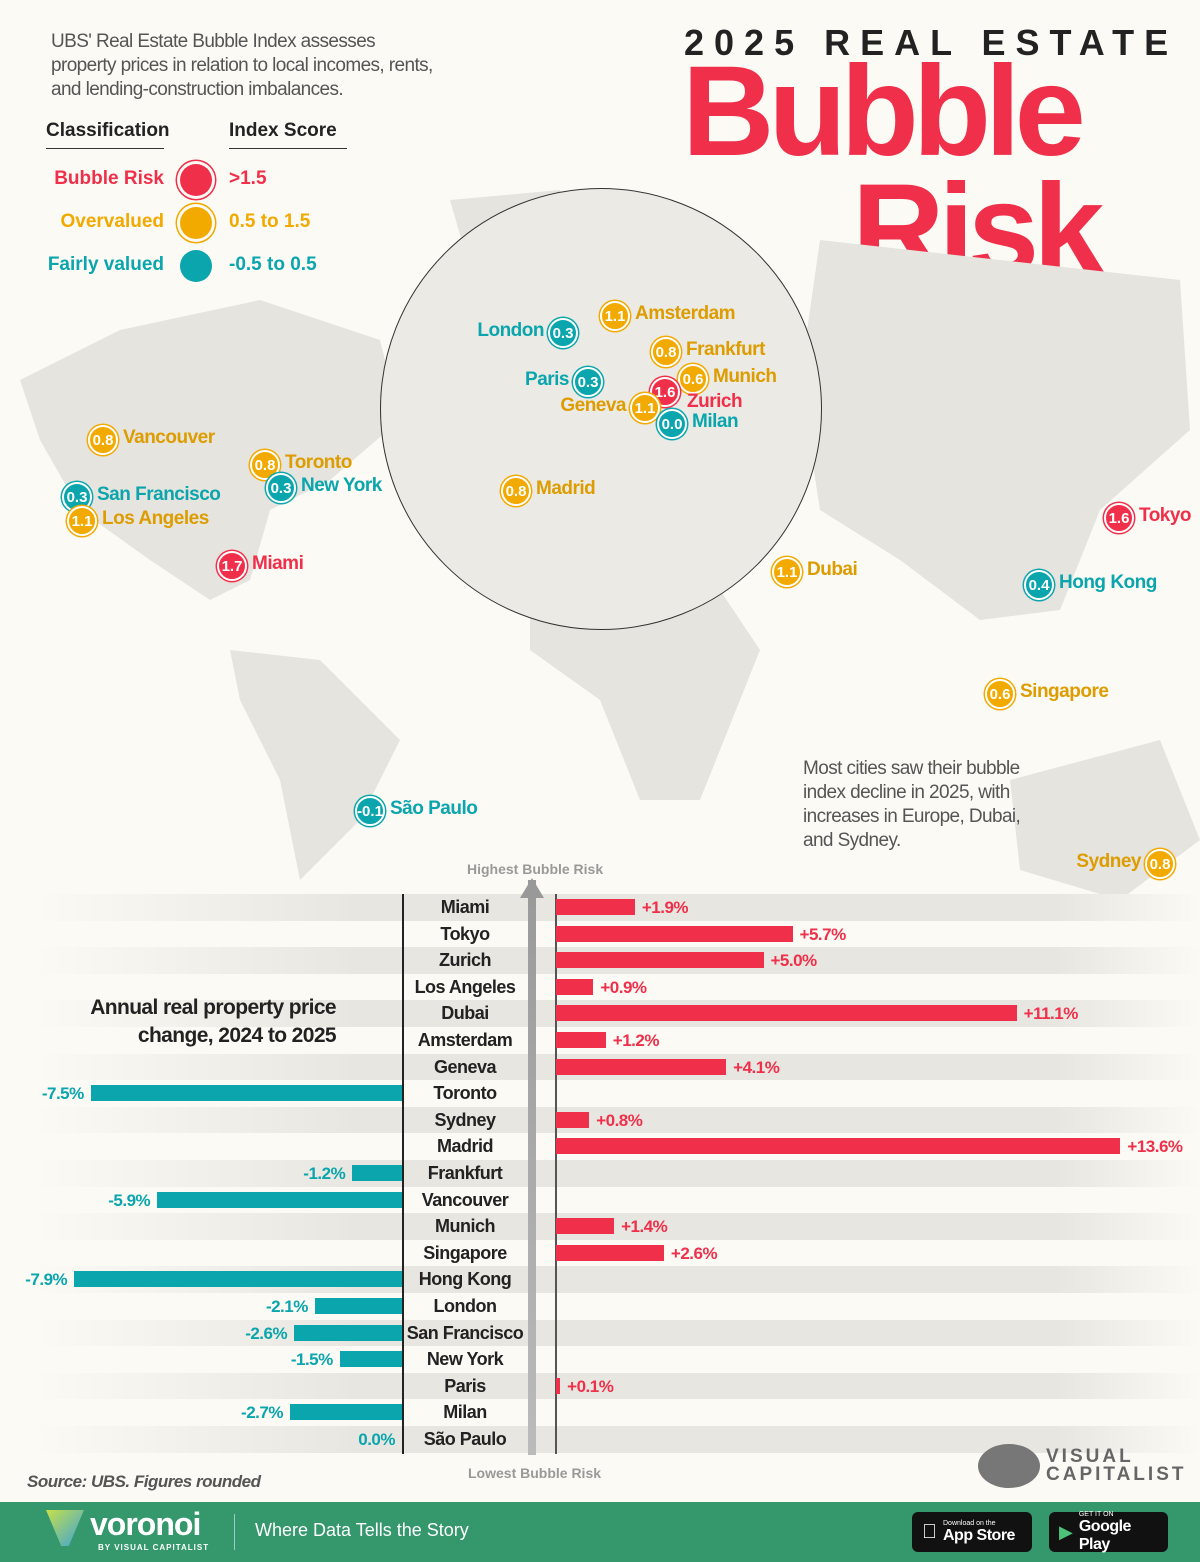 This screenshot has height=1562, width=1200. What do you see at coordinates (370, 811) in the screenshot?
I see `city-marker: -0.1` at bounding box center [370, 811].